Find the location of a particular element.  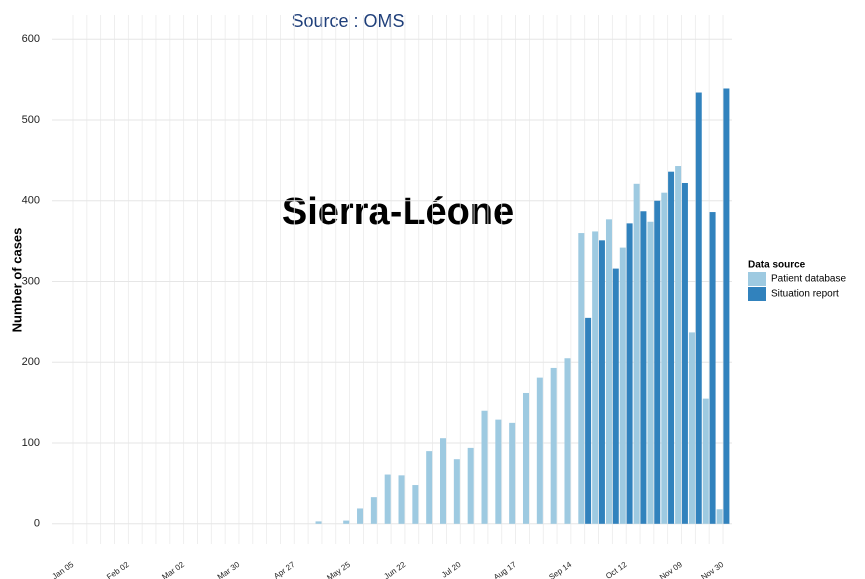

x-tick-label: Nov 09 is located at coordinates (671, 569).